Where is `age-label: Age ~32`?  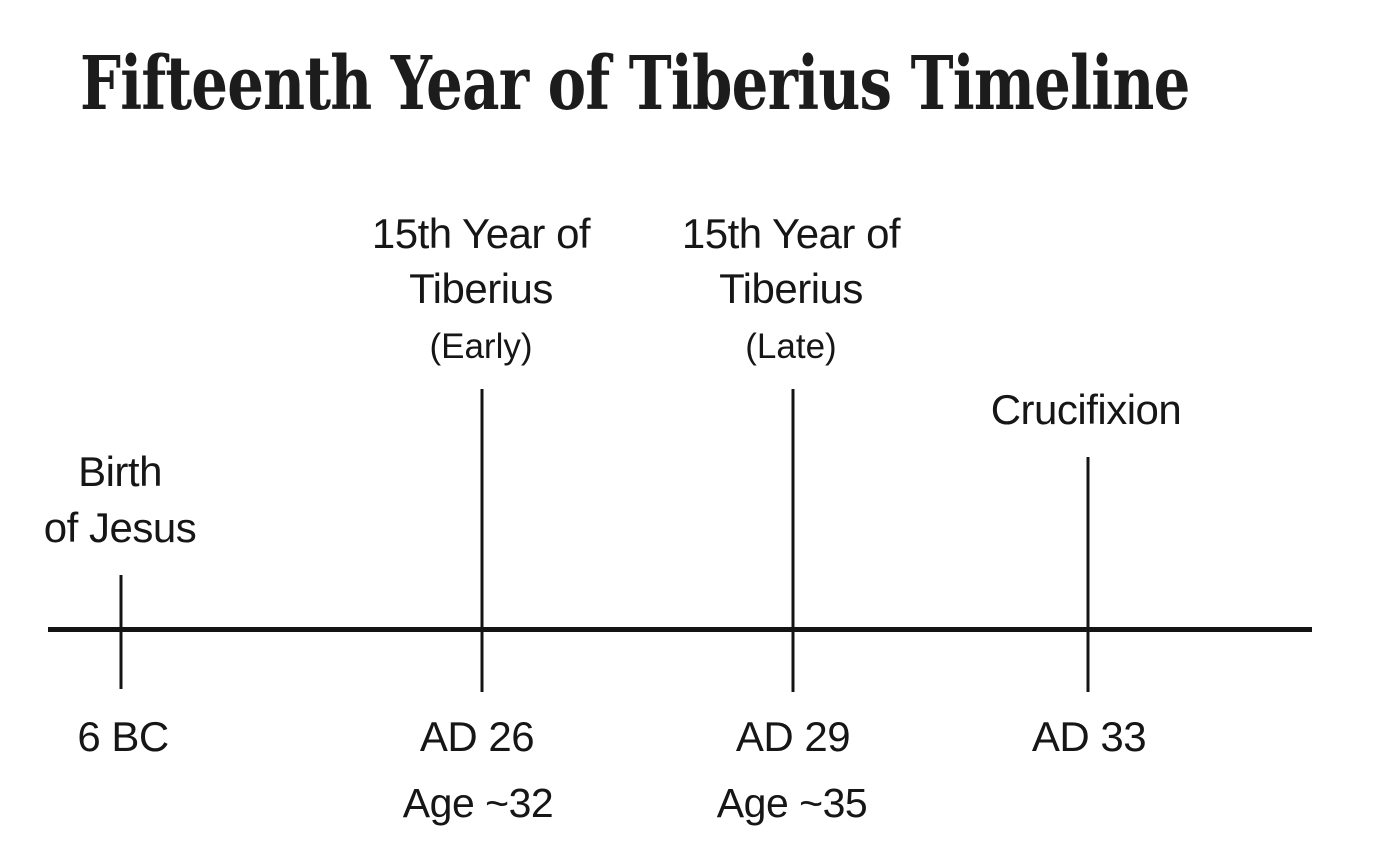 age-label: Age ~32 is located at coordinates (478, 803).